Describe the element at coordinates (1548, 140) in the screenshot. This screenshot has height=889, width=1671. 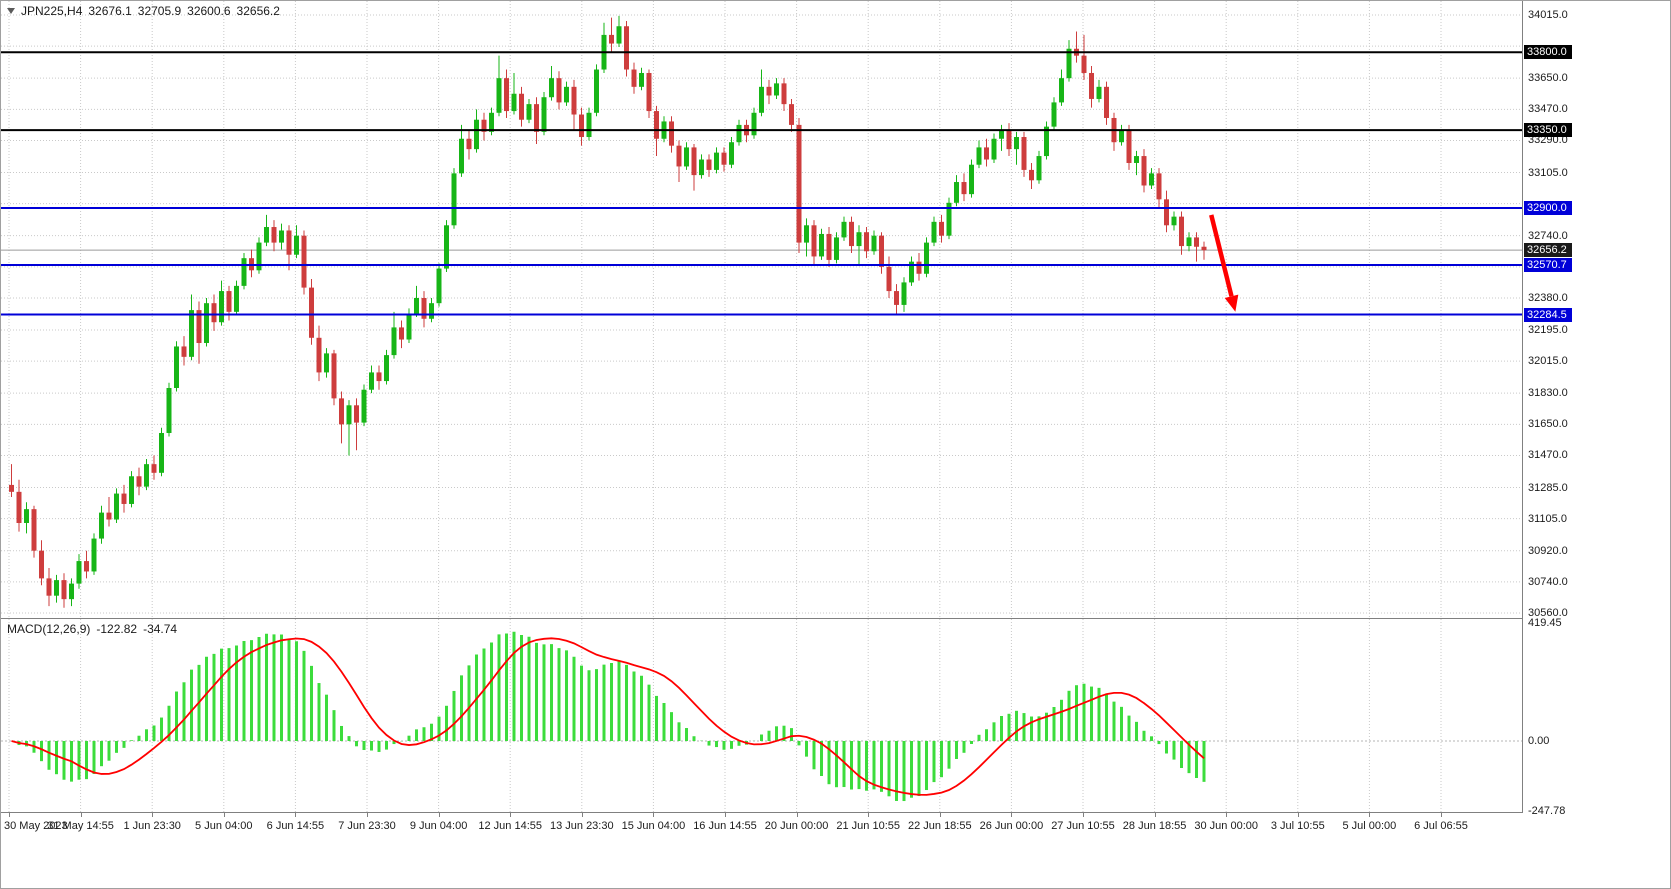
I see `price-tick-label: 33290.0` at that location.